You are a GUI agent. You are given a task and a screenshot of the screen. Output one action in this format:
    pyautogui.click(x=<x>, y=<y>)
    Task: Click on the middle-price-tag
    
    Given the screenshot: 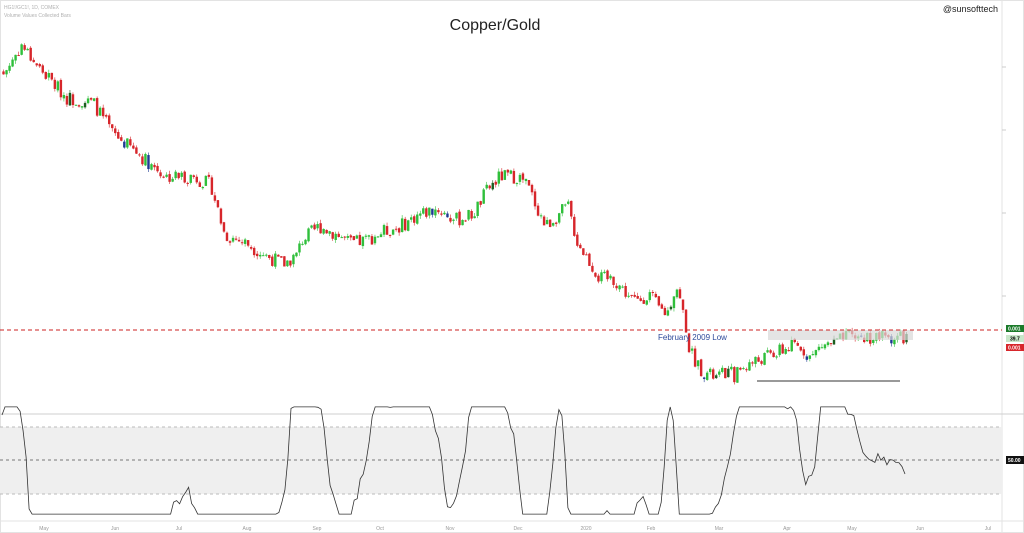 What is the action you would take?
    pyautogui.click(x=1015, y=338)
    